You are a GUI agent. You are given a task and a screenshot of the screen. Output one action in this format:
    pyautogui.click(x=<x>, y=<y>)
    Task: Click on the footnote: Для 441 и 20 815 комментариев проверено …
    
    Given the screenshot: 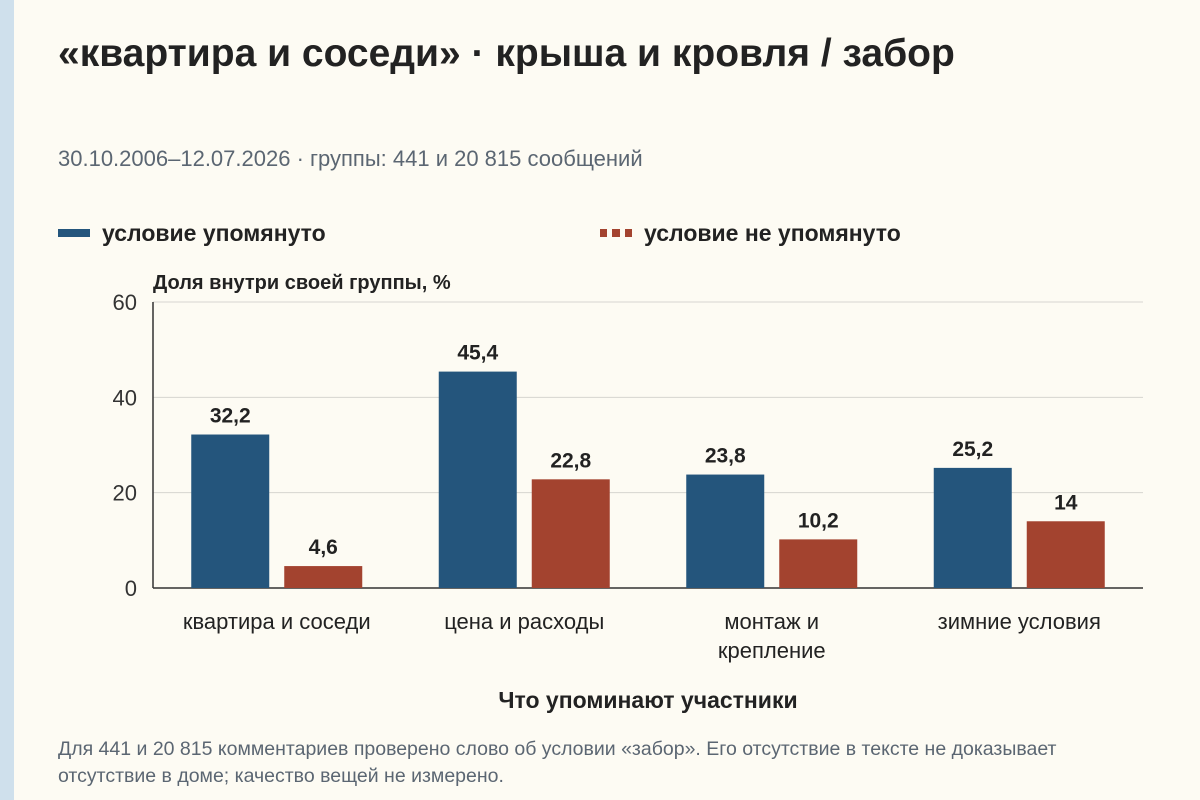 What is the action you would take?
    pyautogui.click(x=557, y=762)
    